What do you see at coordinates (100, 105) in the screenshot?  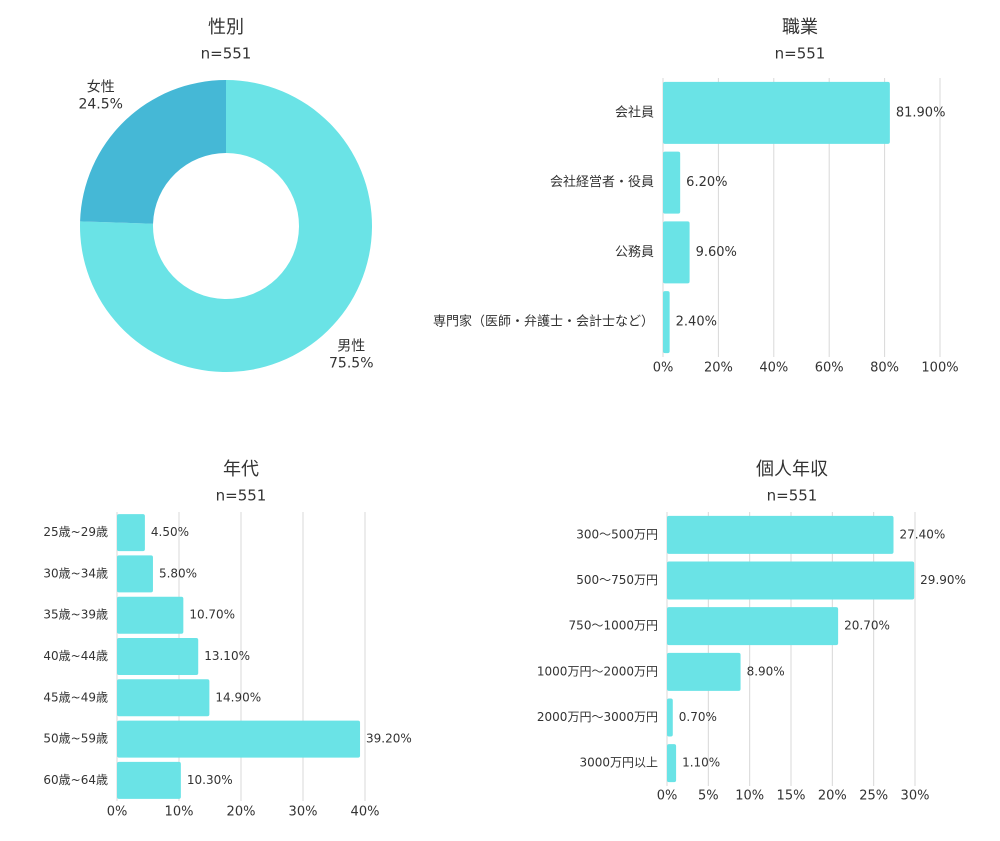 I see `slice-value: 24.5%` at bounding box center [100, 105].